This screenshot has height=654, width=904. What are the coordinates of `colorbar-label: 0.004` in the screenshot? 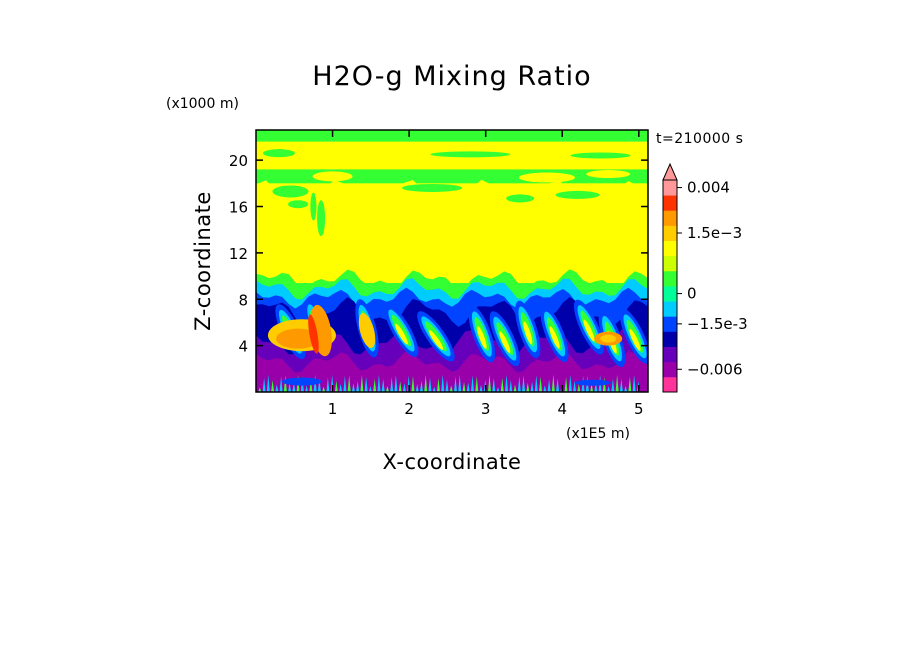 It's located at (708, 188).